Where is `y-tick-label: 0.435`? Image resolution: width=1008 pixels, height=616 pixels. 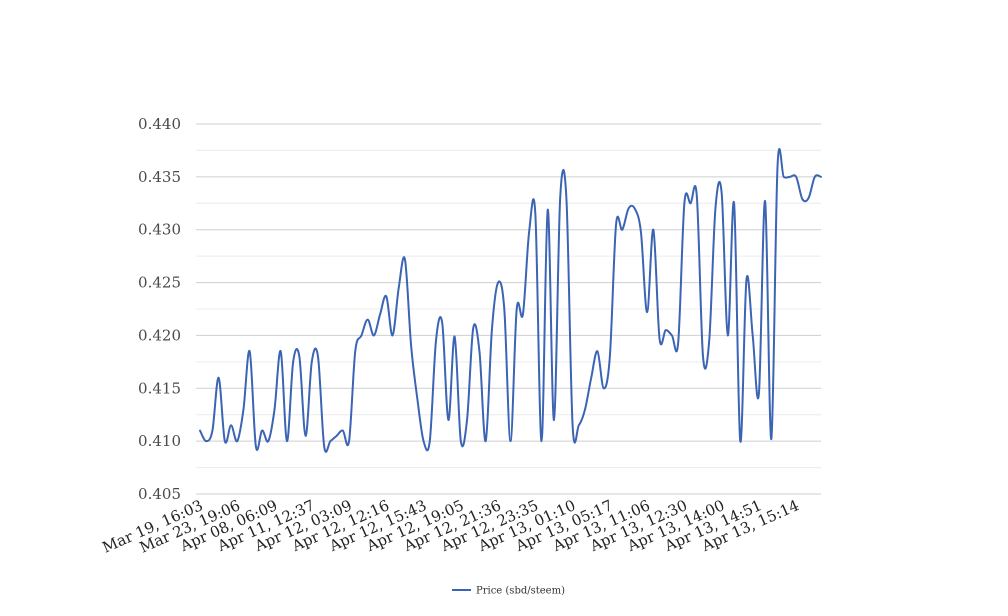 y-tick-label: 0.435 is located at coordinates (159, 177).